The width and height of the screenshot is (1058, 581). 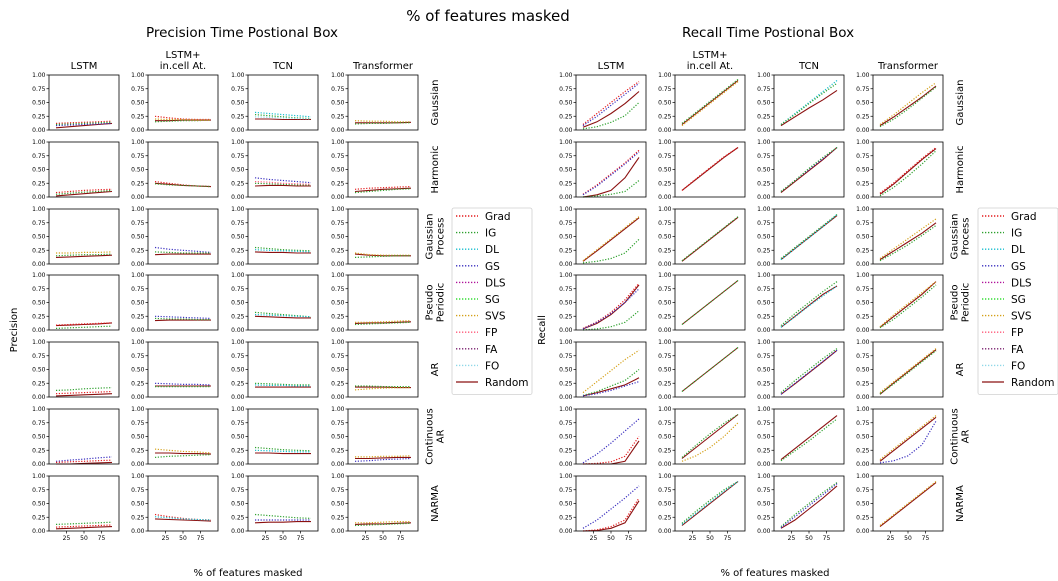 I want to click on subplot: 0.00 0.25 0.50 0.75 1.00 25 50 75, so click(x=275, y=507).